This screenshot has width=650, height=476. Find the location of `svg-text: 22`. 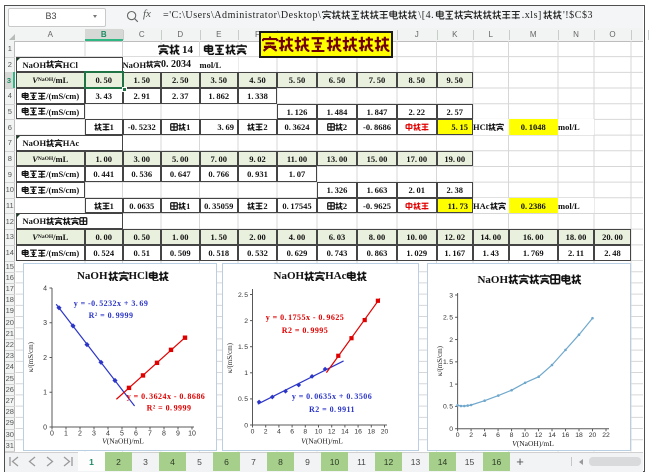

svg-text: 22 is located at coordinates (606, 435).